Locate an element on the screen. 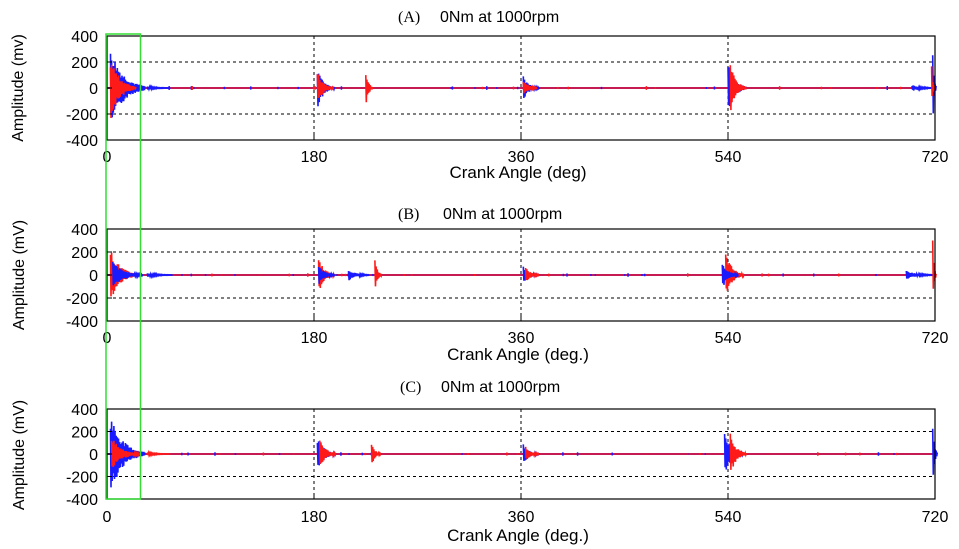  panel-a-title: 0Nm at 1000rpm is located at coordinates (499, 17).